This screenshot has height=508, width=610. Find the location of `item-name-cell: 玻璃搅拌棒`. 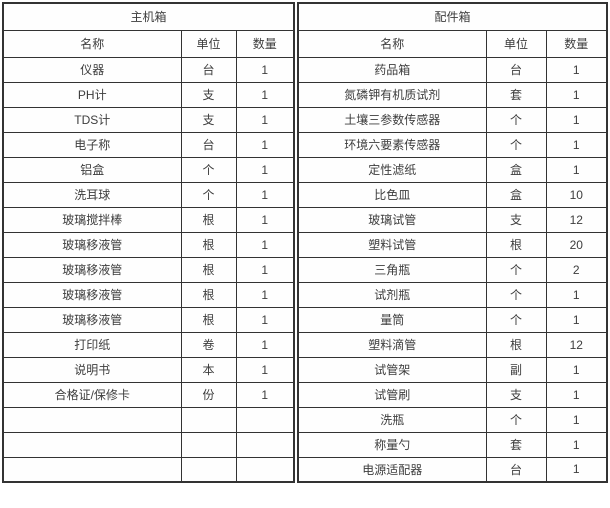

item-name-cell: 玻璃搅拌棒 is located at coordinates (92, 219).